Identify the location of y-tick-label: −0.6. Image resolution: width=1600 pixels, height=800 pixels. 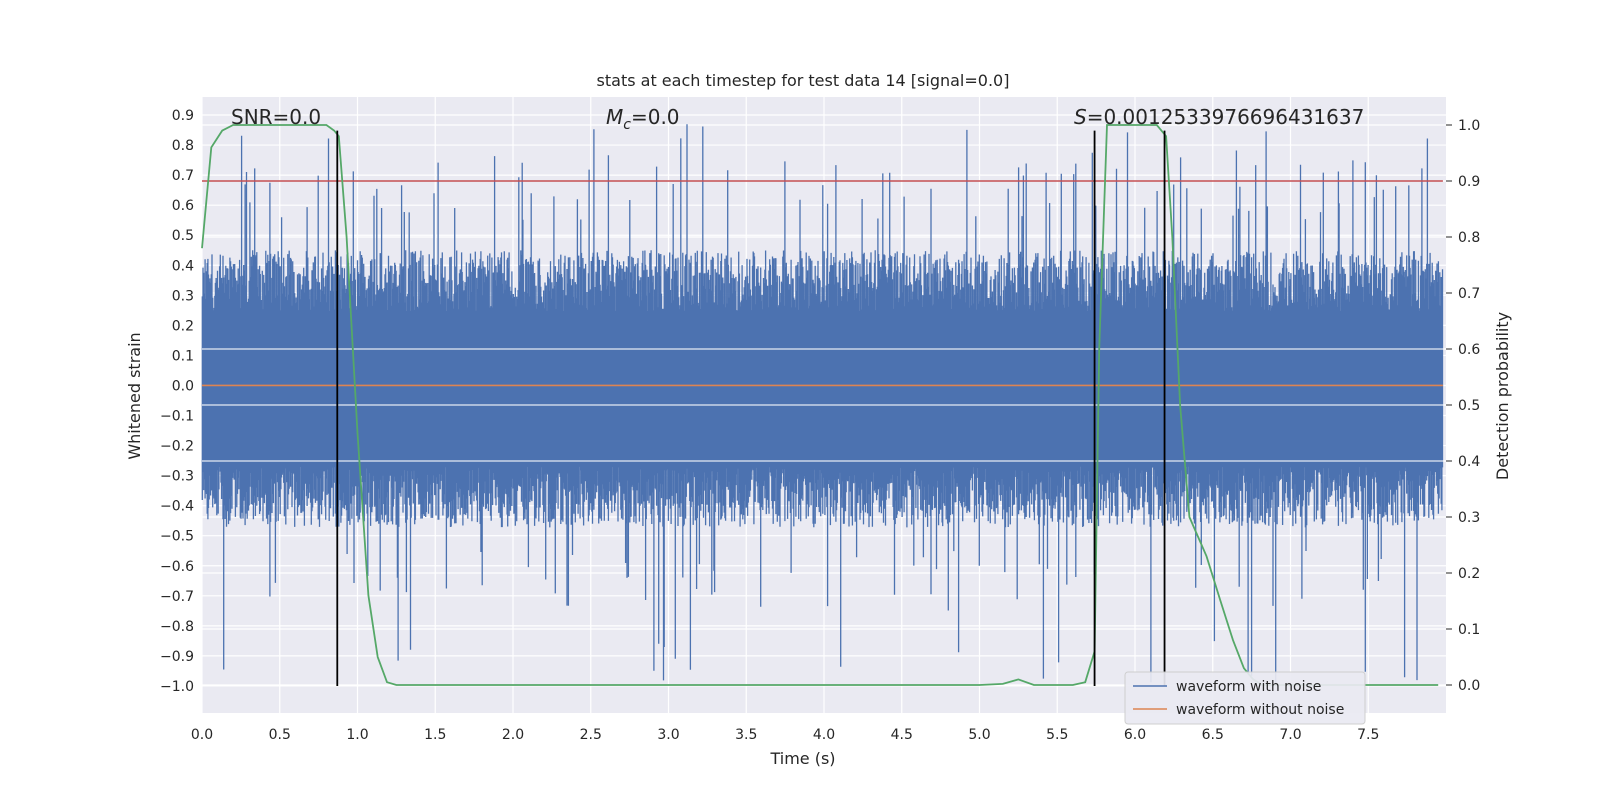
(177, 567).